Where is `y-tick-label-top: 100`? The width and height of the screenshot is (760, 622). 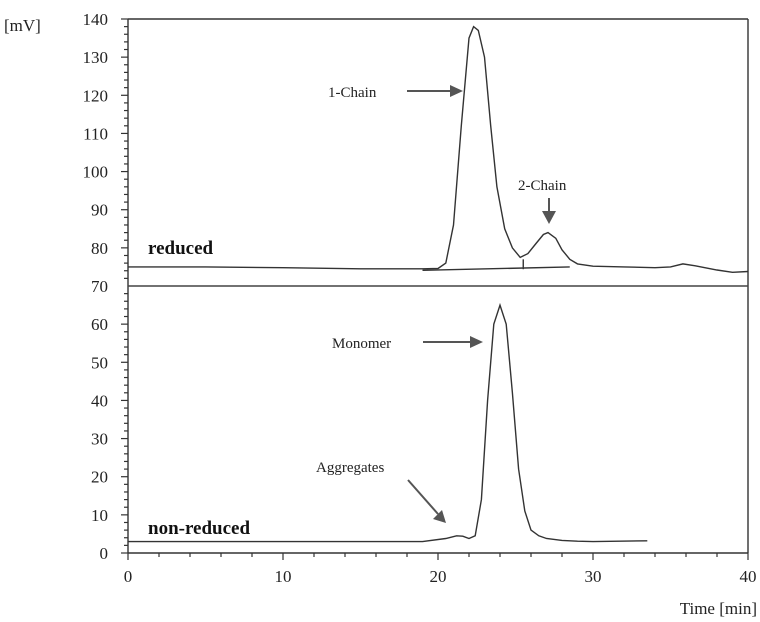 y-tick-label-top: 100 is located at coordinates (96, 172).